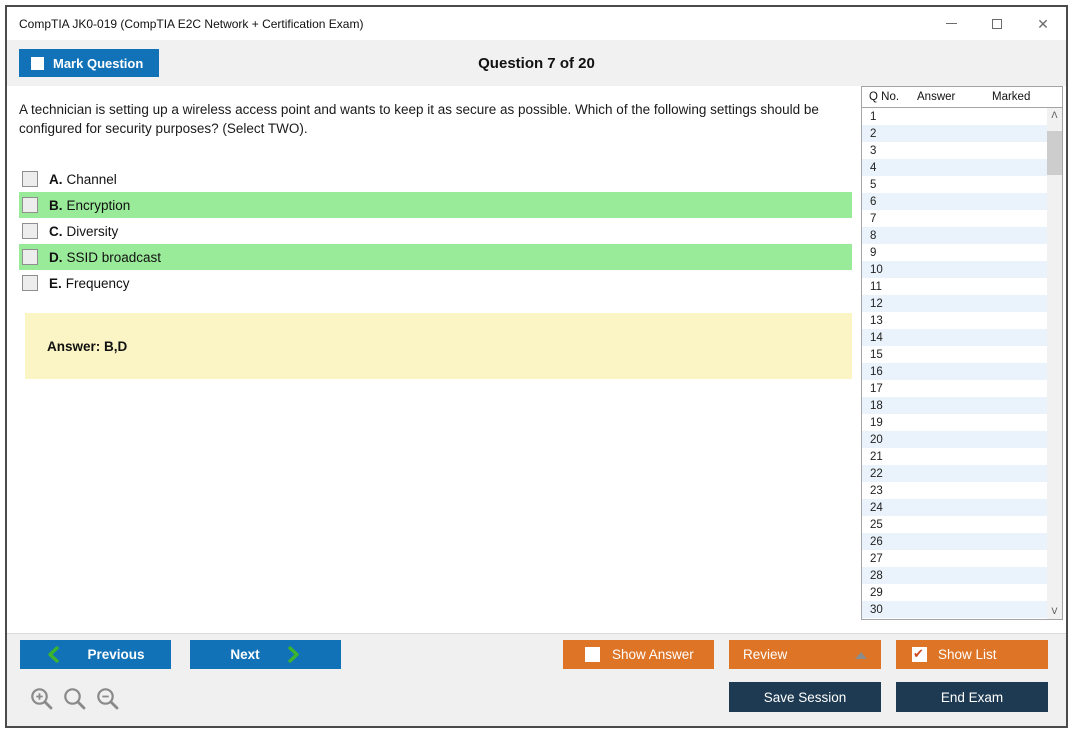 This screenshot has width=1075, height=735. Describe the element at coordinates (873, 184) in the screenshot. I see `q-number-cell: 5` at that location.